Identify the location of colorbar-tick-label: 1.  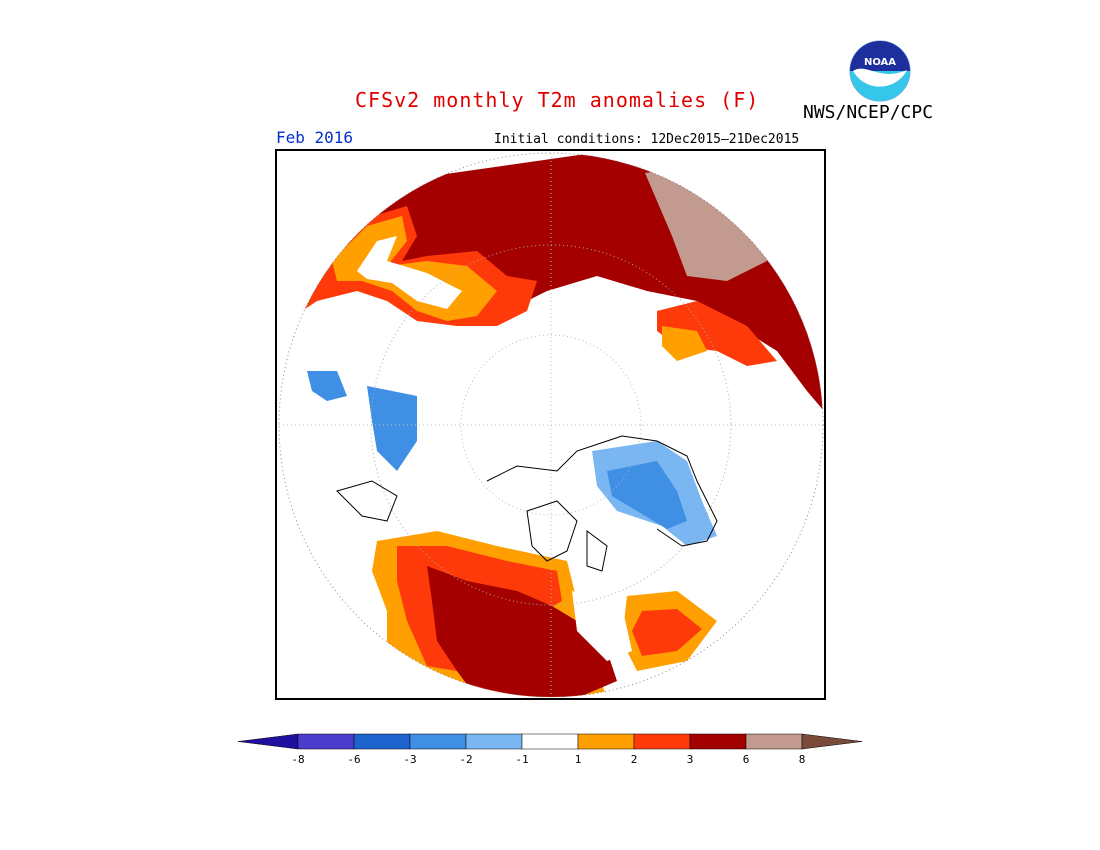
(578, 759).